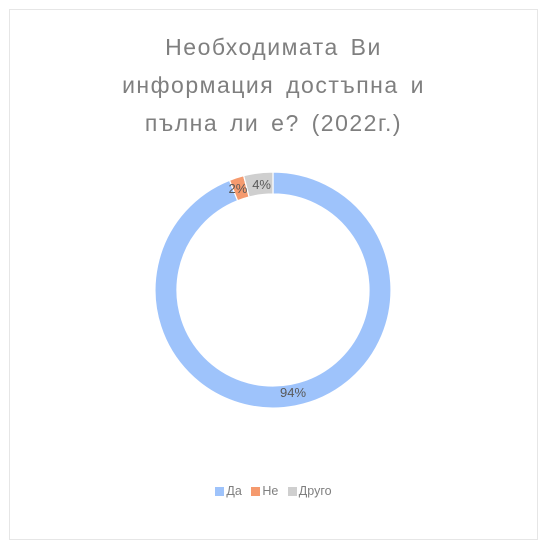  I want to click on legend-label-yes: Да, so click(234, 491).